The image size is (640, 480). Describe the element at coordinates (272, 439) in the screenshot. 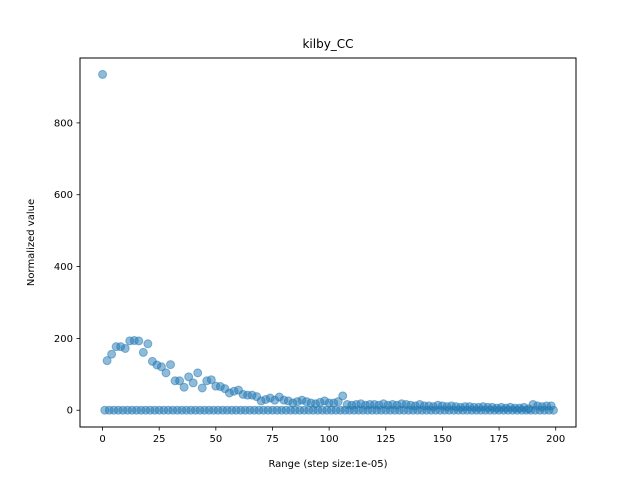

I see `x-tick-label: 75` at that location.